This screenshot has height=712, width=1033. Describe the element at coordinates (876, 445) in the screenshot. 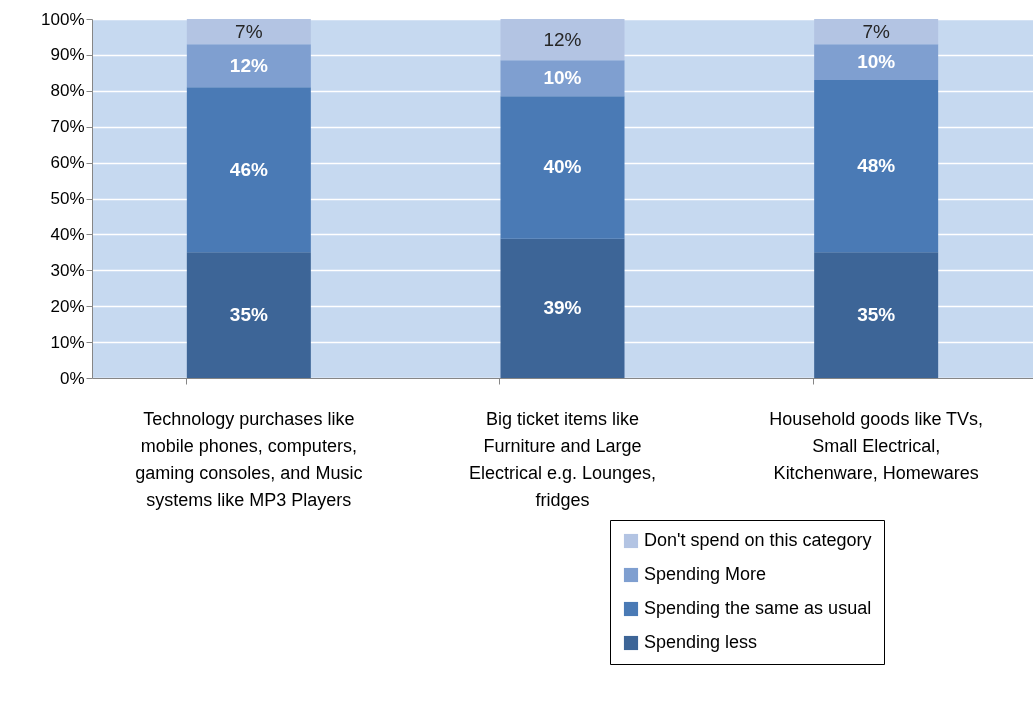

I see `x-tick-label: Household goods like TVs, Small Electrical, Kitchenware, Homewares` at that location.